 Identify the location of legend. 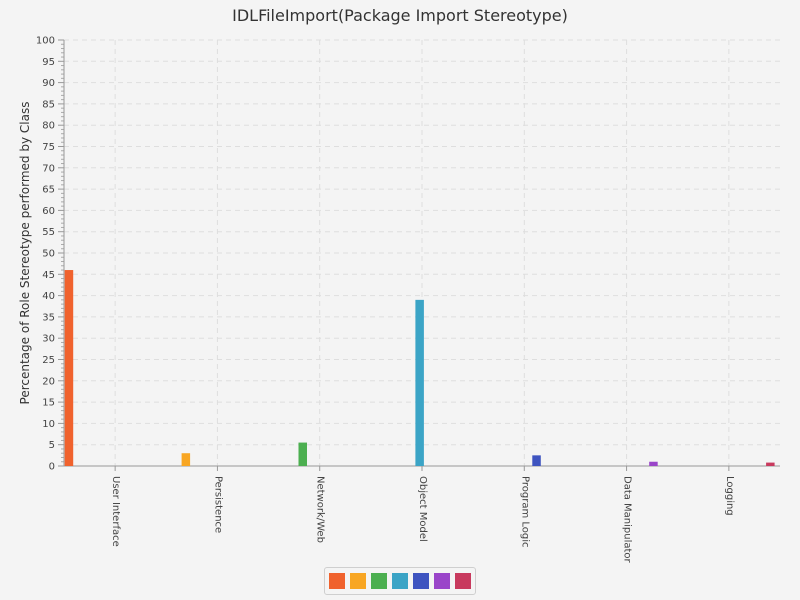
(400, 581).